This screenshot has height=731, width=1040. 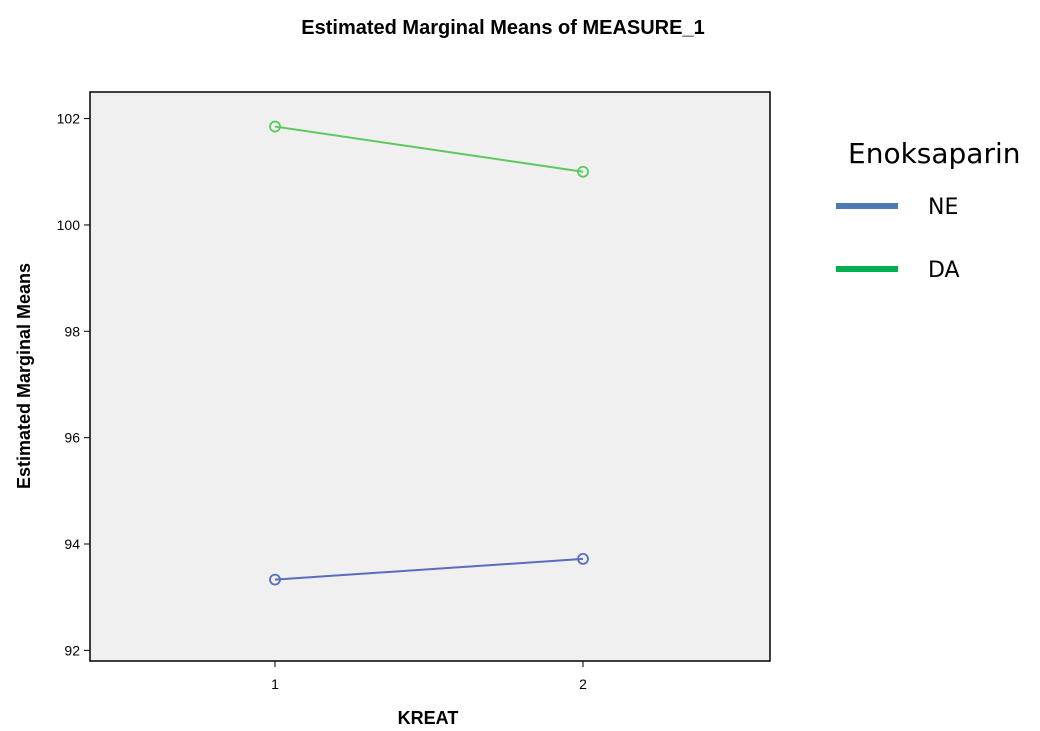 What do you see at coordinates (583, 684) in the screenshot?
I see `x-tick-label: 2` at bounding box center [583, 684].